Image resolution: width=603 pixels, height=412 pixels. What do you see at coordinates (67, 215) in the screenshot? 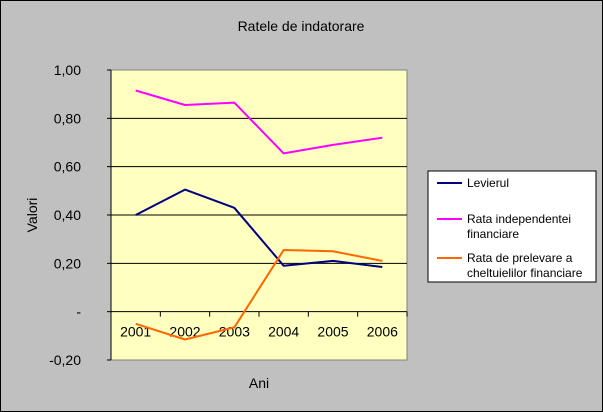
I see `y-tick-label: 0,40` at bounding box center [67, 215].